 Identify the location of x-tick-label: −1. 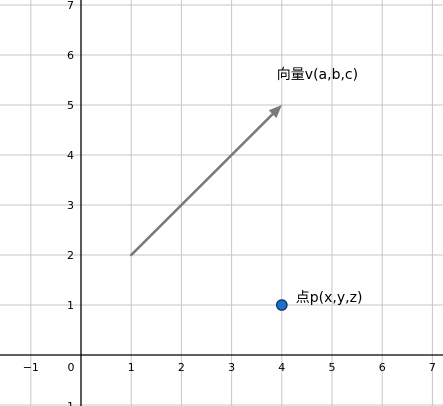
(31, 367).